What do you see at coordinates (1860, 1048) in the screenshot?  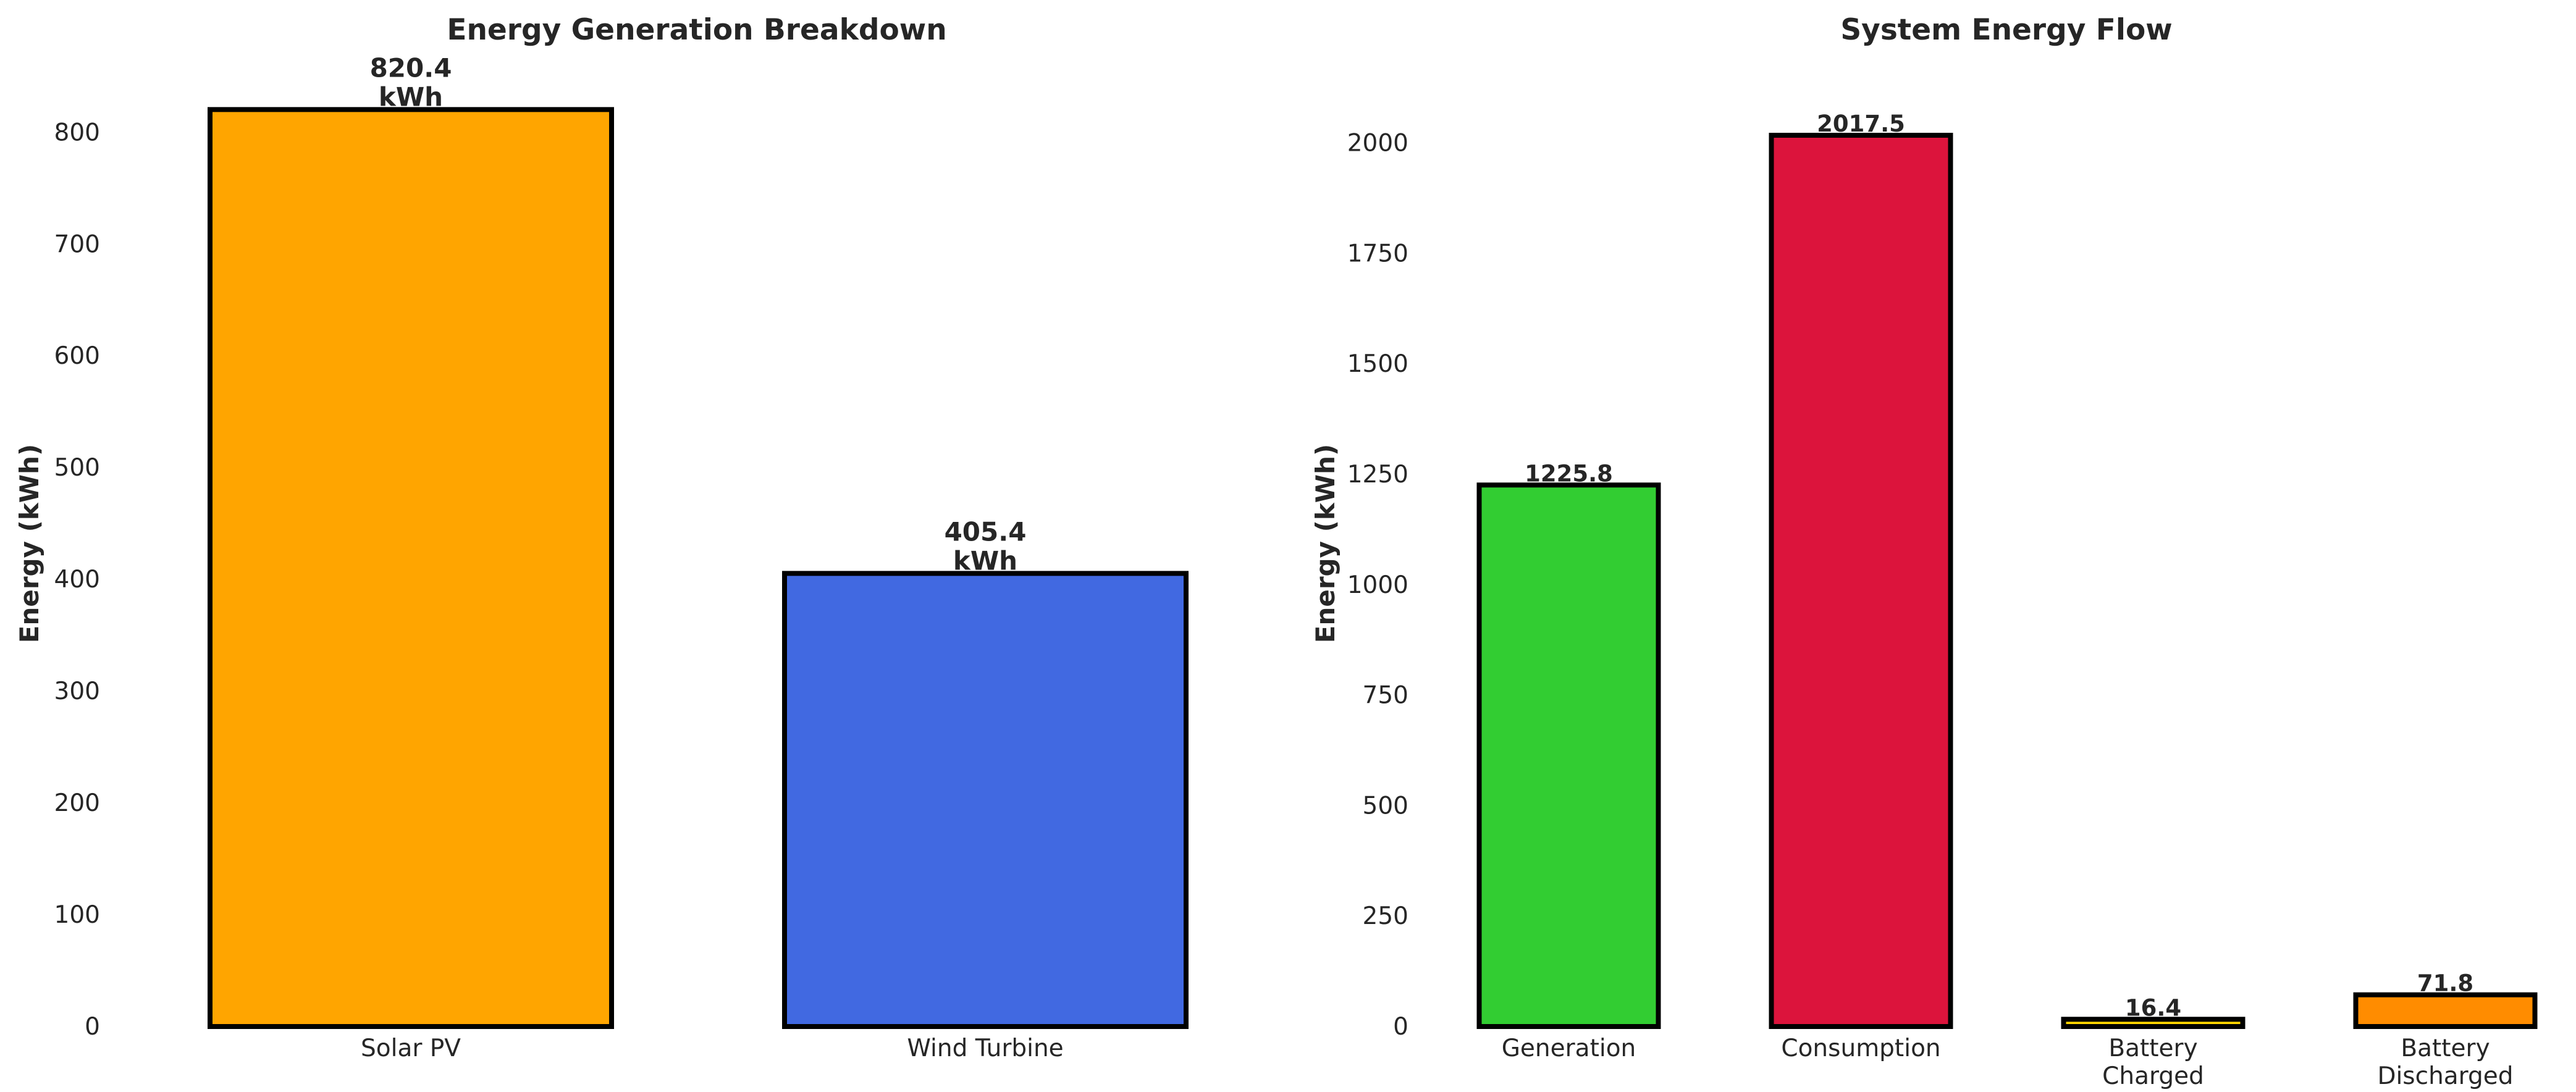 I see `x-tick-label: Consumption` at bounding box center [1860, 1048].